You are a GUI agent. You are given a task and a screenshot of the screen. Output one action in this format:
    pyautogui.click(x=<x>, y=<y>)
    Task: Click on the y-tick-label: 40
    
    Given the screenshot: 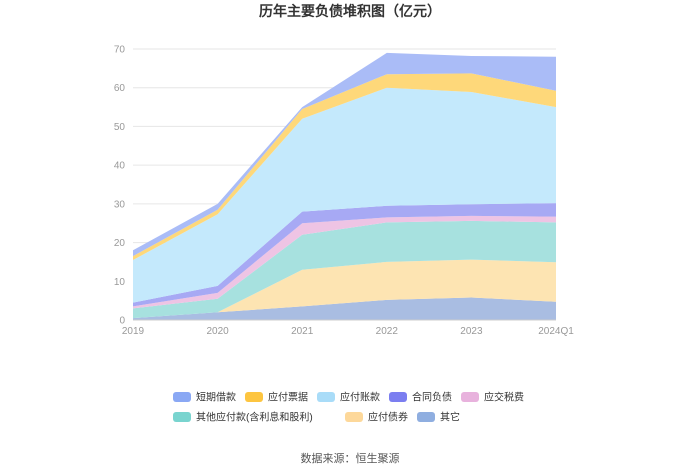 What is the action you would take?
    pyautogui.click(x=120, y=166)
    